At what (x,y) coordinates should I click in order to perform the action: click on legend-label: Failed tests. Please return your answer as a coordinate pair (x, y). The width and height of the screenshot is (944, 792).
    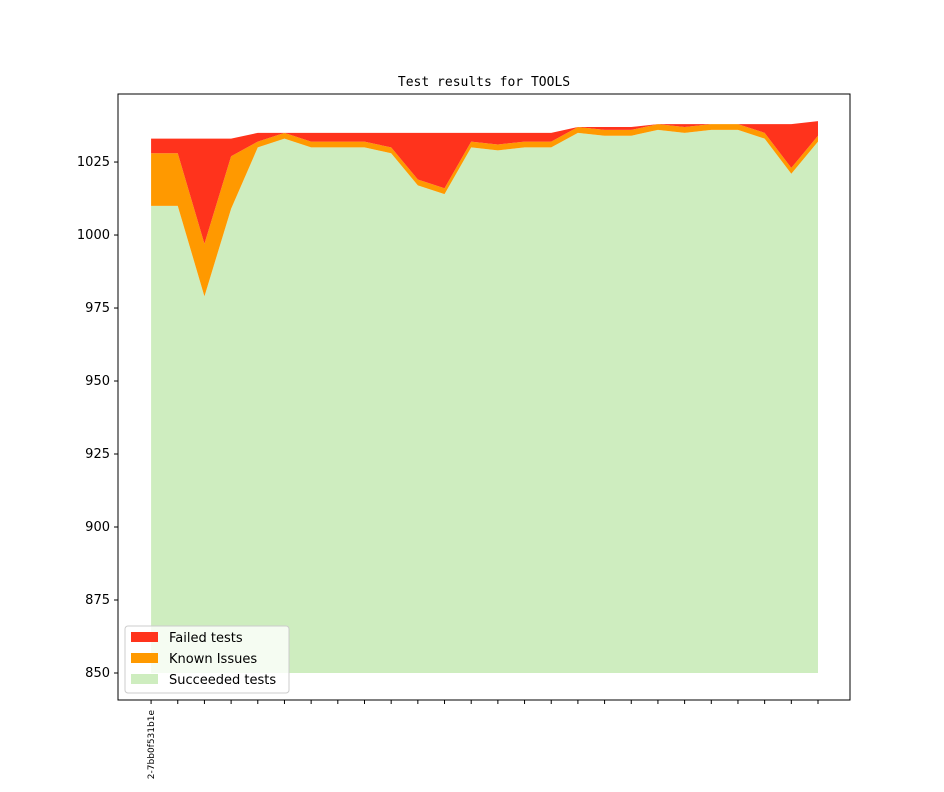
    Looking at the image, I should click on (206, 638).